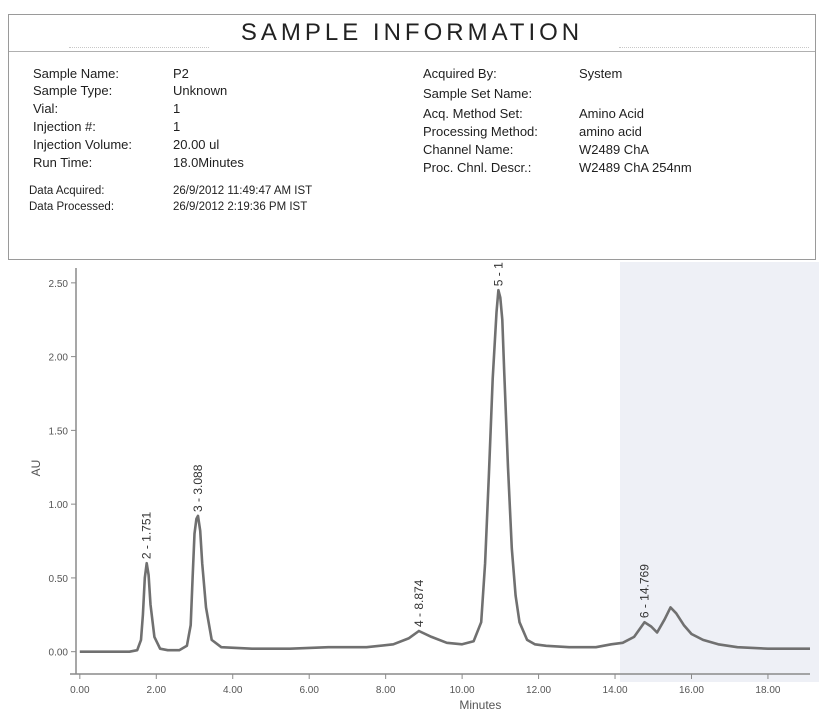 The image size is (819, 728). Describe the element at coordinates (72, 207) in the screenshot. I see `field-label-data-processed: Data Processed:` at that location.